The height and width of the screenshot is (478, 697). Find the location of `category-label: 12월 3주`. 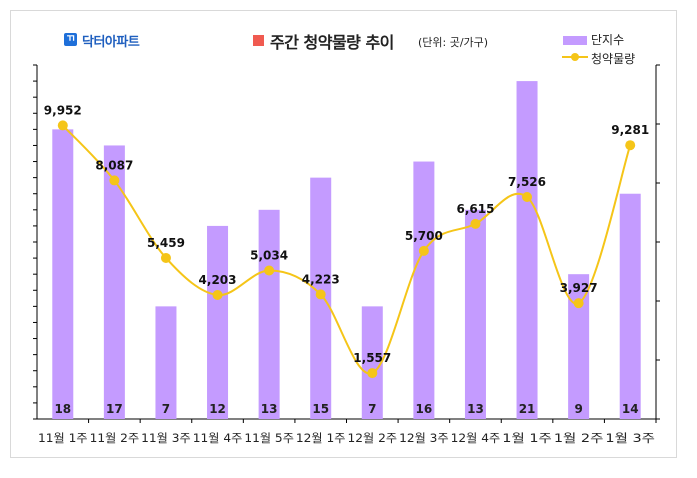

category-label: 12월 3주 is located at coordinates (424, 438).